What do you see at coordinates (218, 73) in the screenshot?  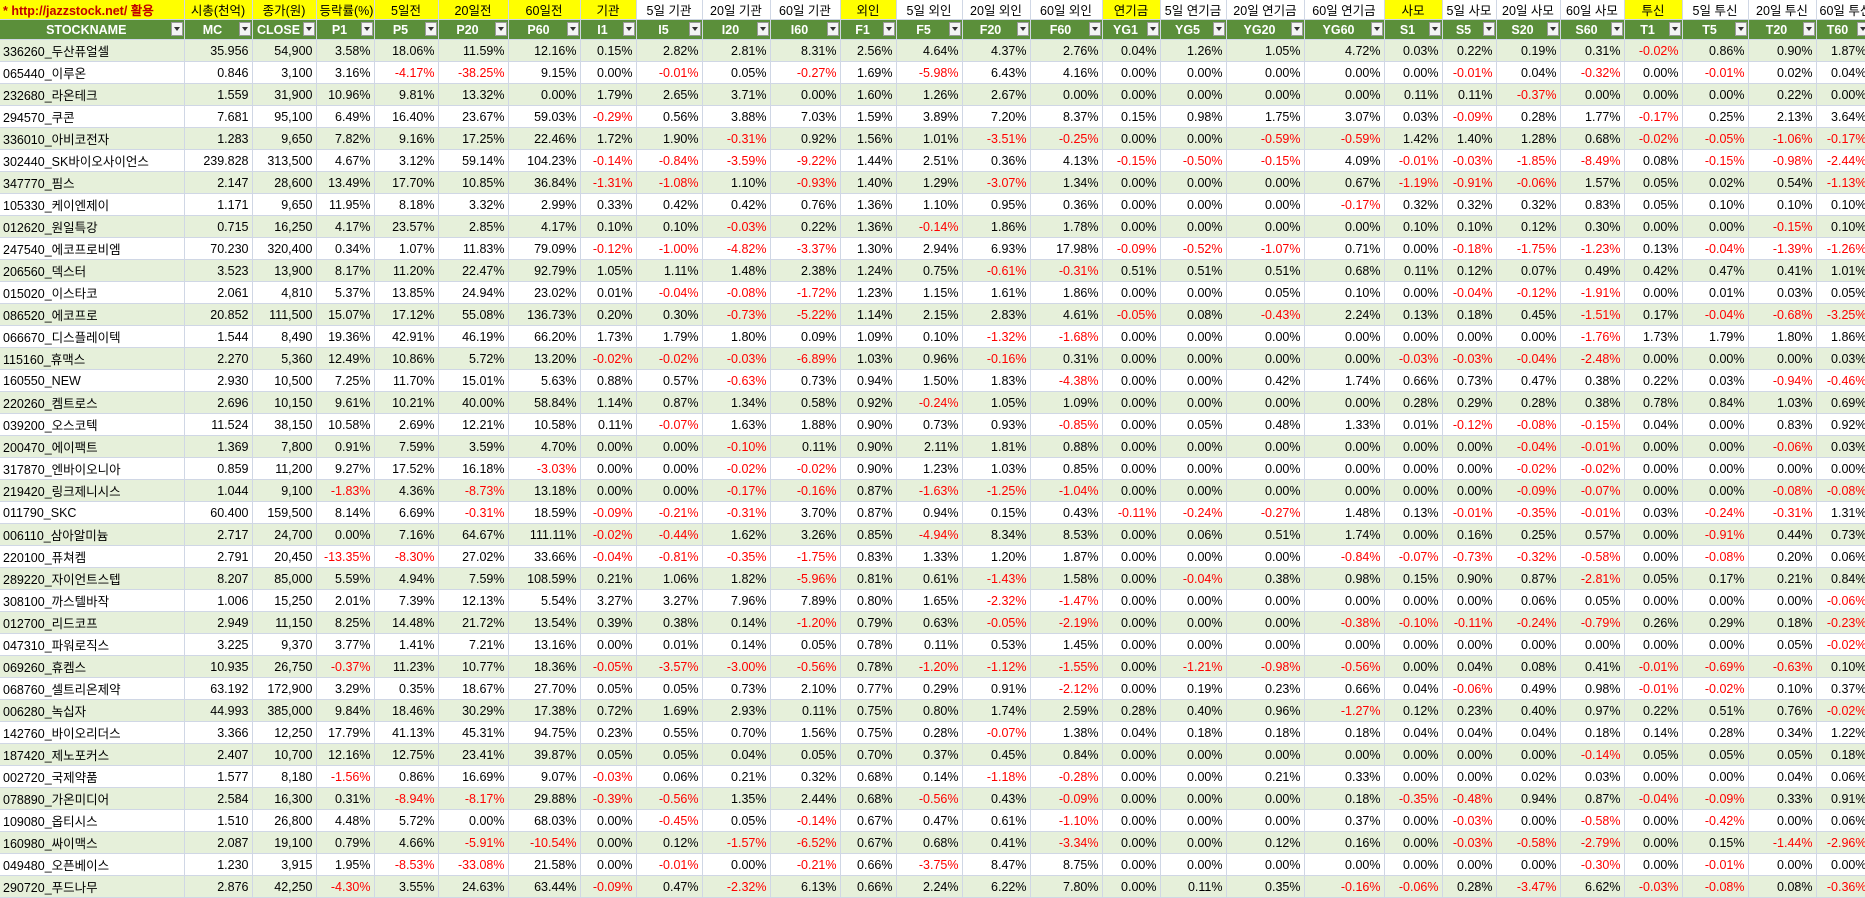 I see `data-cell: 0.846` at bounding box center [218, 73].